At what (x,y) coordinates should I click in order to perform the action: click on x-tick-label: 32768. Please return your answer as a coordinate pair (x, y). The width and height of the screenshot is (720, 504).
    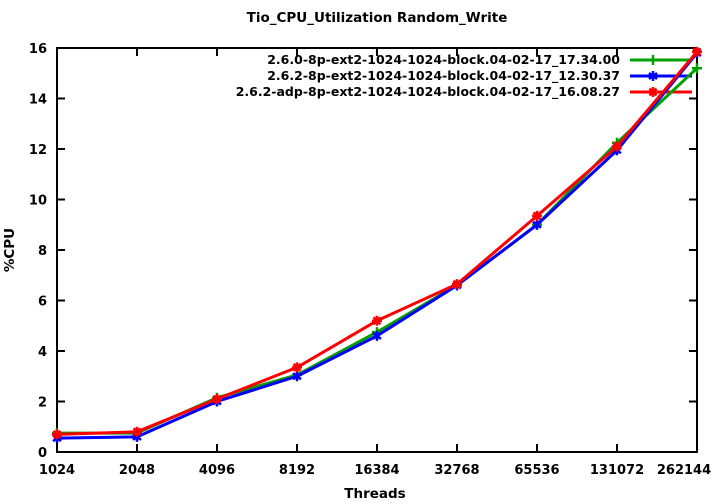
    Looking at the image, I should click on (456, 470).